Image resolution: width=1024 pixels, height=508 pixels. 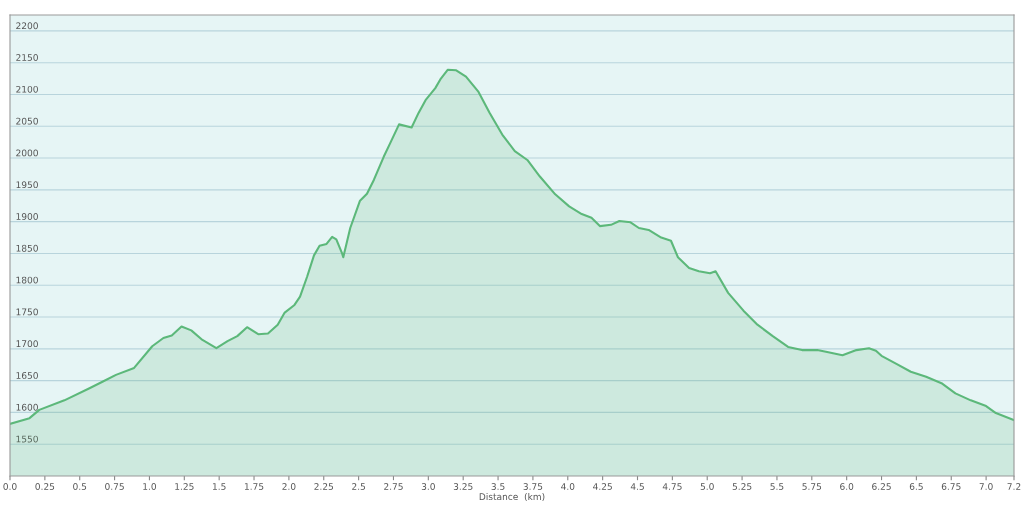 I want to click on x-tick-label: 7.2, so click(x=1014, y=486).